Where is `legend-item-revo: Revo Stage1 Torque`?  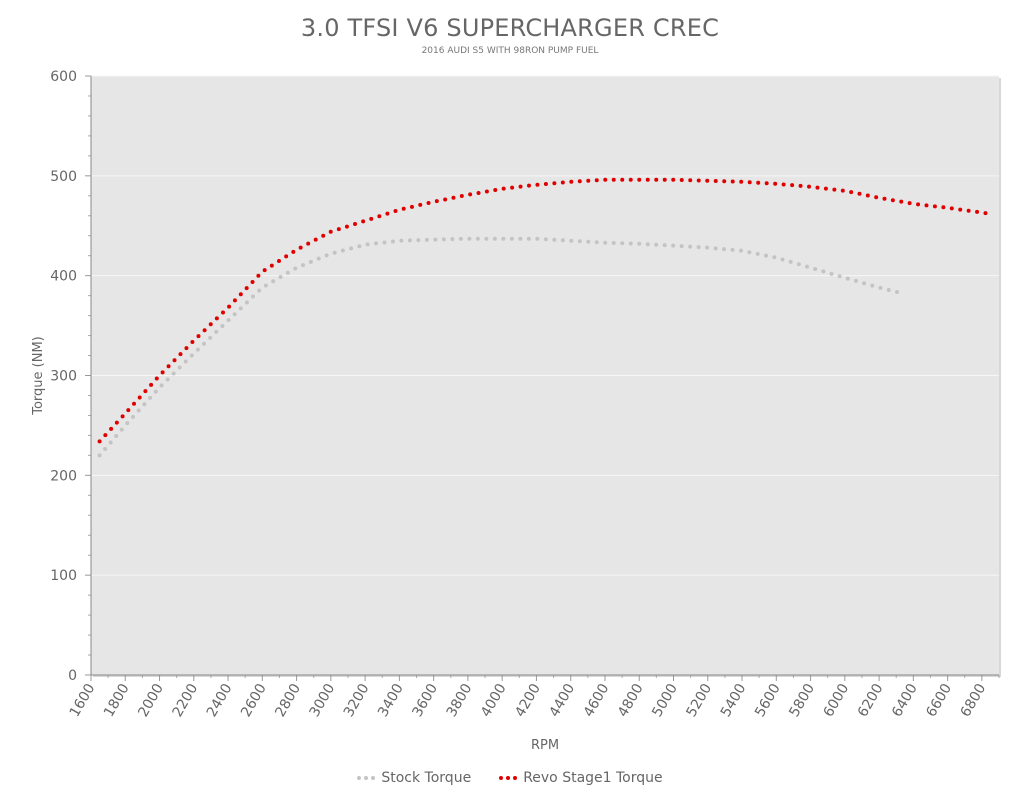
legend-item-revo: Revo Stage1 Torque is located at coordinates (581, 778).